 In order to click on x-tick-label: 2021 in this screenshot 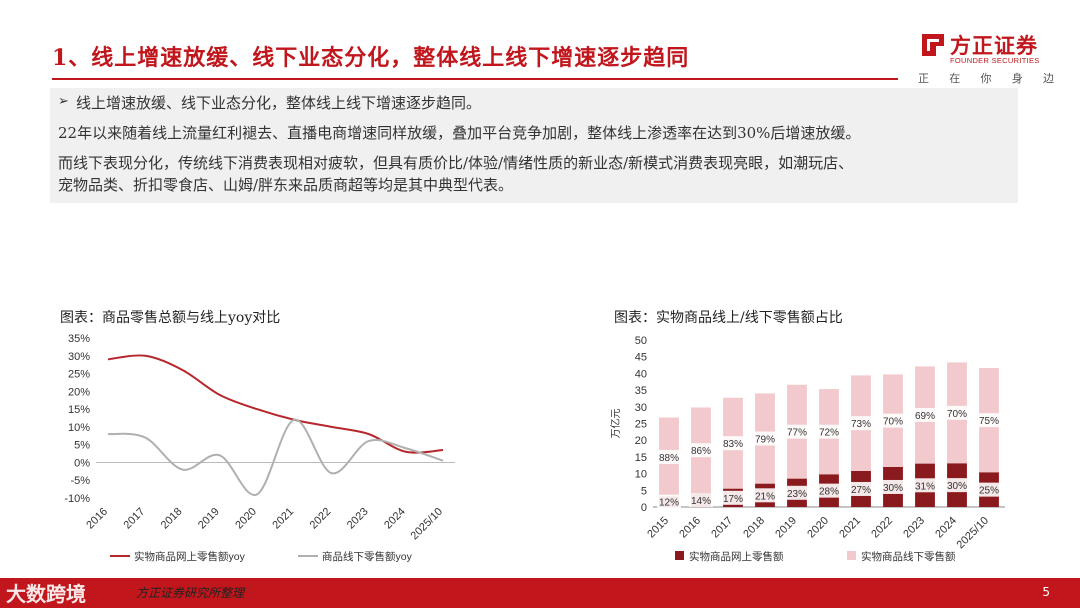, I will do `click(850, 528)`.